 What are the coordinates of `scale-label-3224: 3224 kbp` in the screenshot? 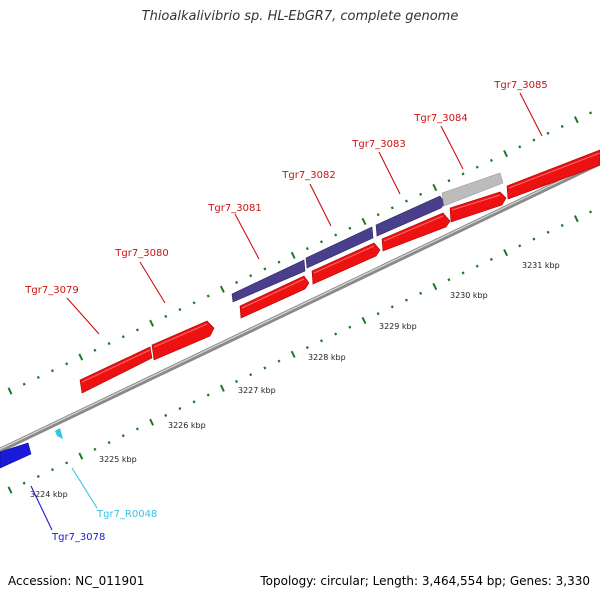 It's located at (49, 494).